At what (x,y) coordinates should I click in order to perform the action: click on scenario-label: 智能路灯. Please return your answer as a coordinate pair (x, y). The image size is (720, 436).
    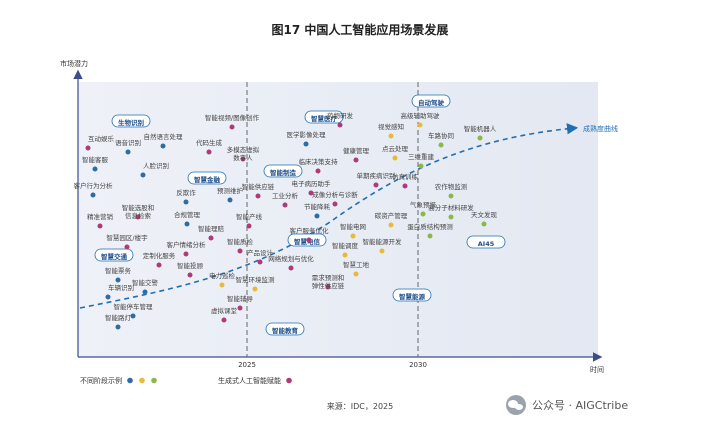
    Looking at the image, I should click on (118, 317).